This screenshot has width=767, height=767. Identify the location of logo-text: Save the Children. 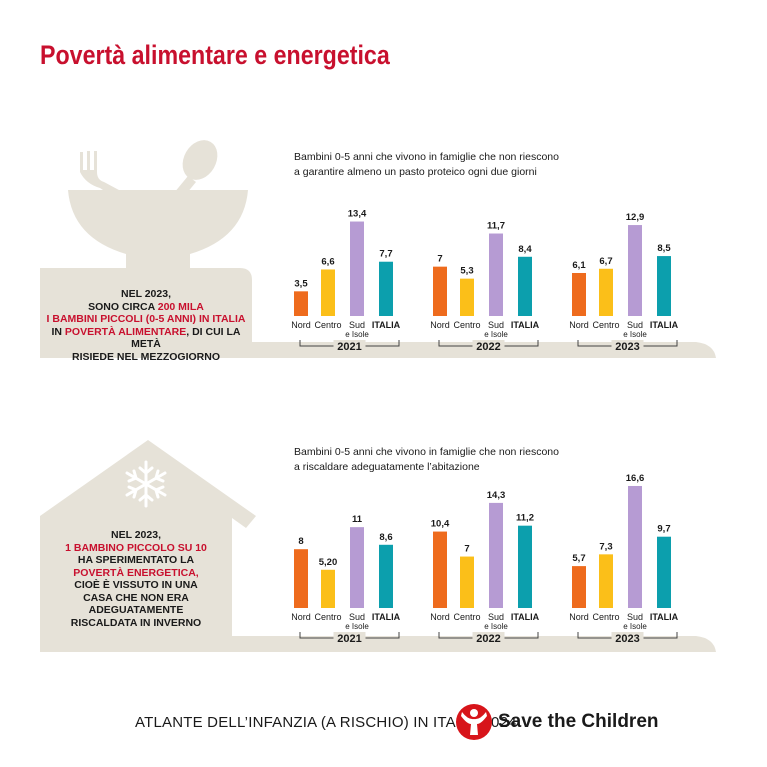
(578, 721).